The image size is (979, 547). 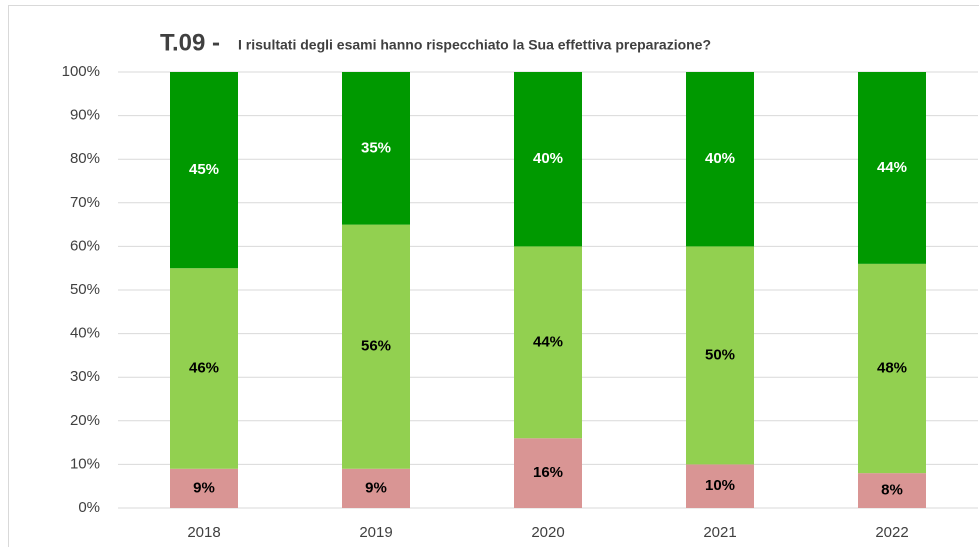 I want to click on x-tick-label: 2019, so click(x=375, y=532).